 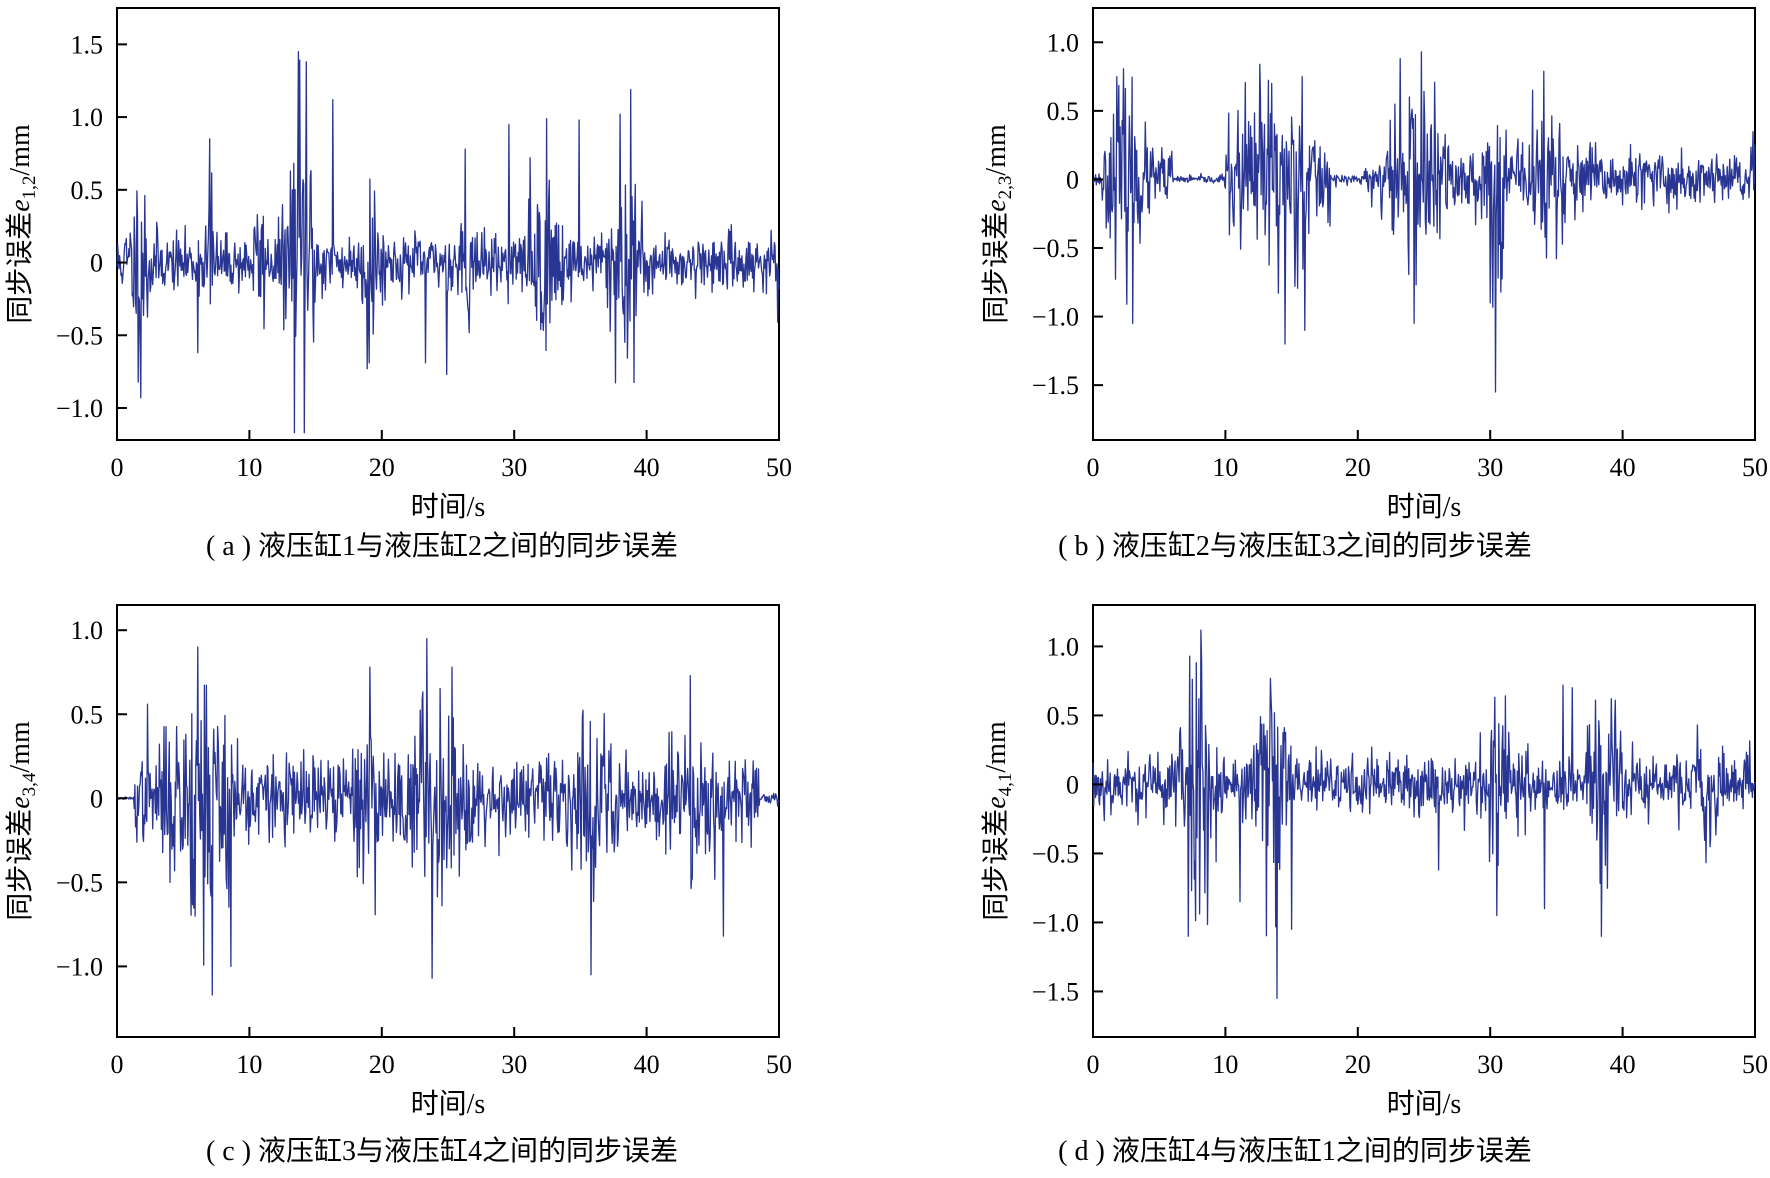 I want to click on y-axis-title: 同步误差e4,1/mm, so click(x=998, y=821).